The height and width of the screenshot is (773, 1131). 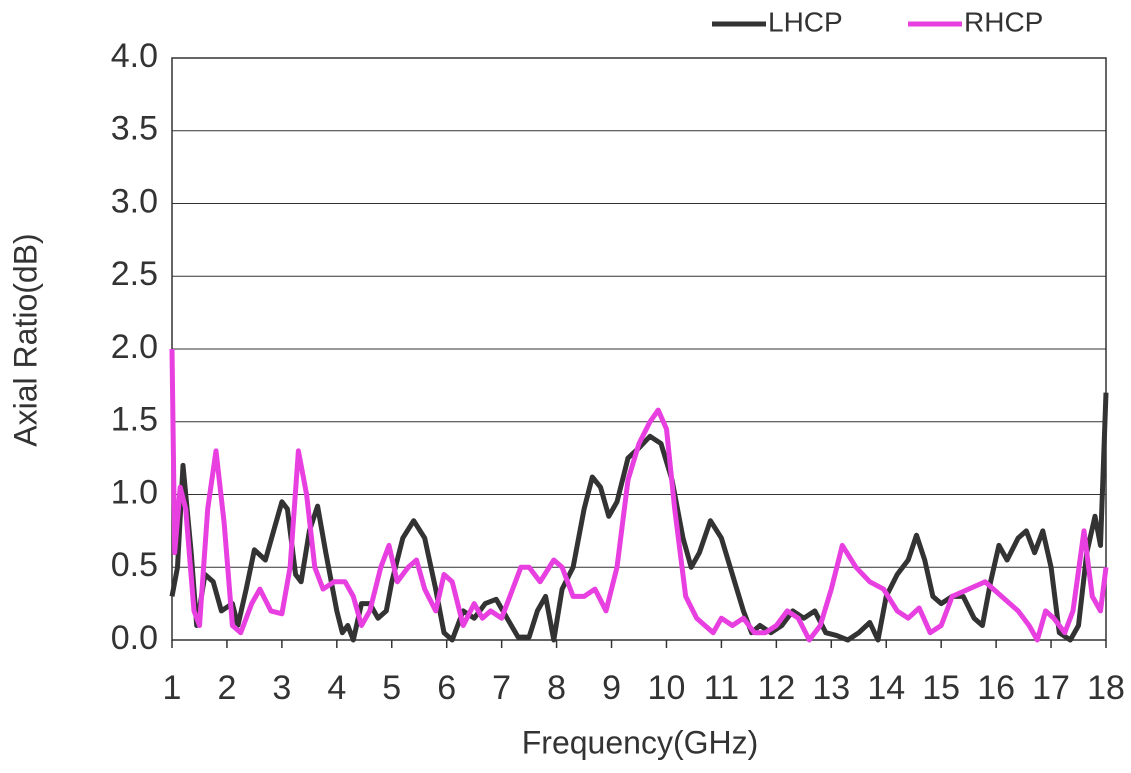 What do you see at coordinates (831, 688) in the screenshot?
I see `x-tick-label: 13` at bounding box center [831, 688].